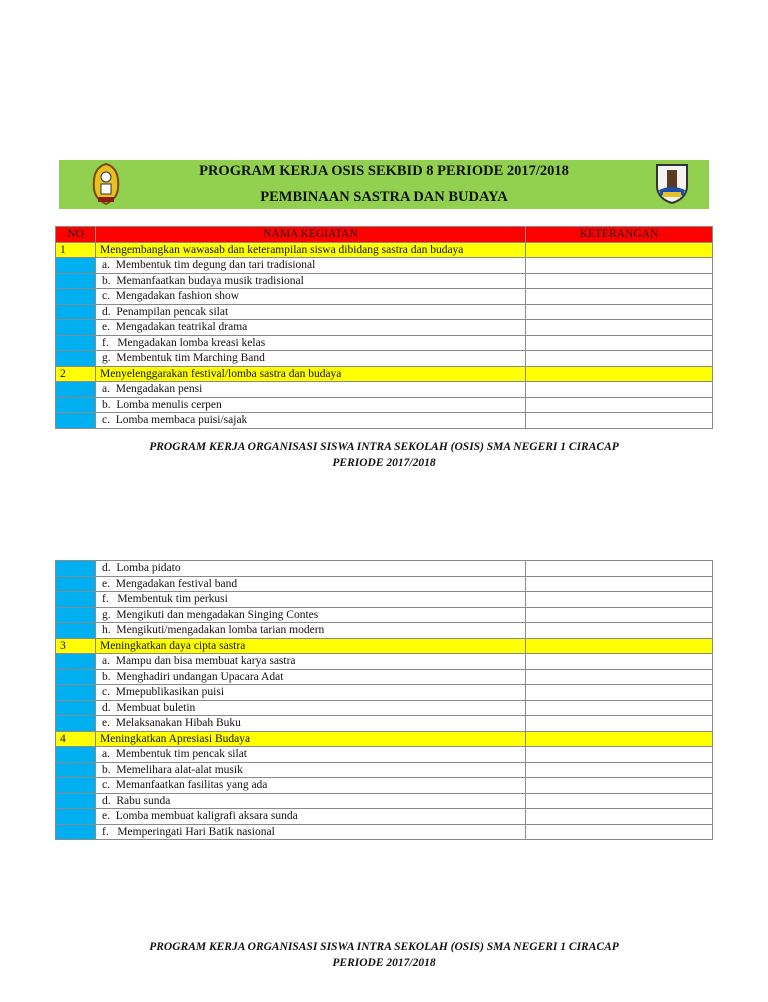  What do you see at coordinates (310, 599) in the screenshot?
I see `activity-name: f. Membentuk tim perkusi` at bounding box center [310, 599].